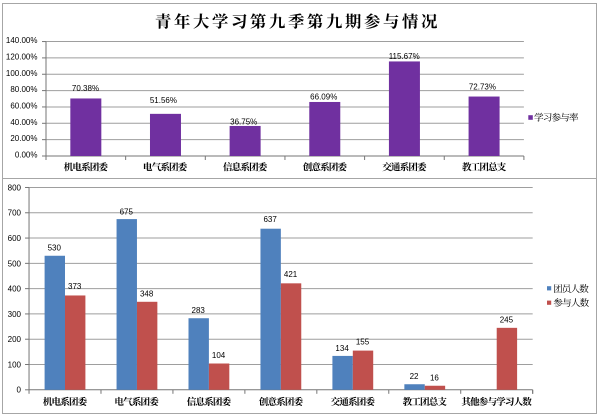 This screenshot has width=600, height=416. I want to click on svg-text: 36.75%, so click(243, 122).